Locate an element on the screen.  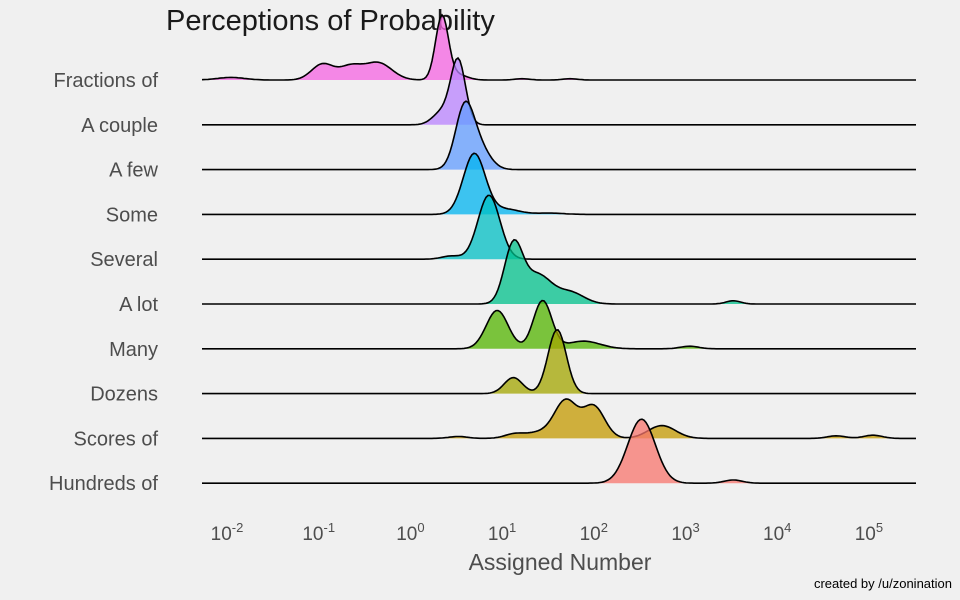
category-label: A lot is located at coordinates (138, 305).